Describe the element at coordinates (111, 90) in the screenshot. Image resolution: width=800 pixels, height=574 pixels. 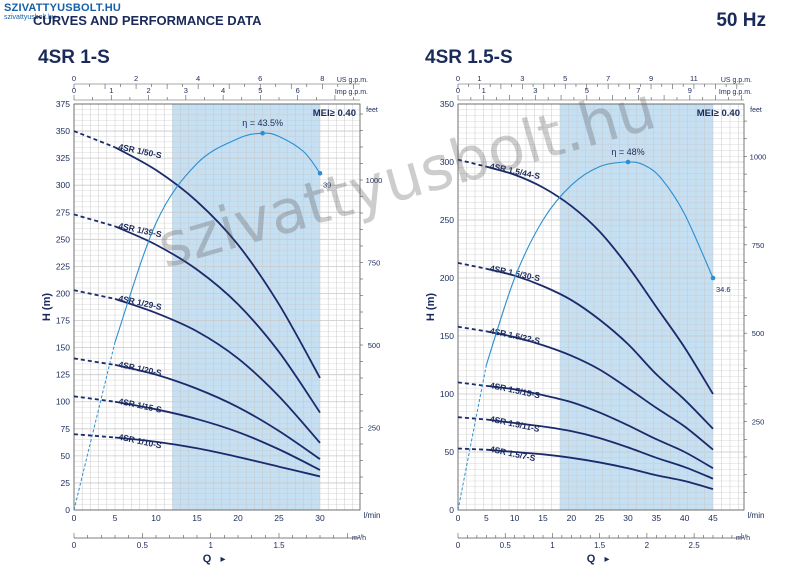
I see `impgpm-tick-label: 1` at that location.